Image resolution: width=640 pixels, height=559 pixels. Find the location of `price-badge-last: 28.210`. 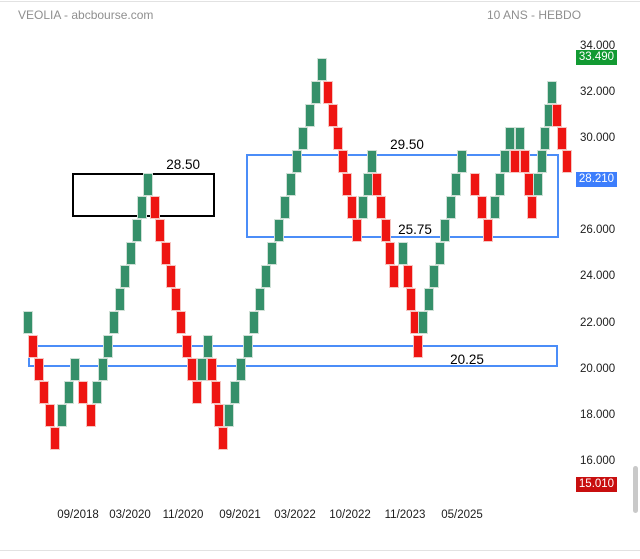

price-badge-last: 28.210 is located at coordinates (596, 180).